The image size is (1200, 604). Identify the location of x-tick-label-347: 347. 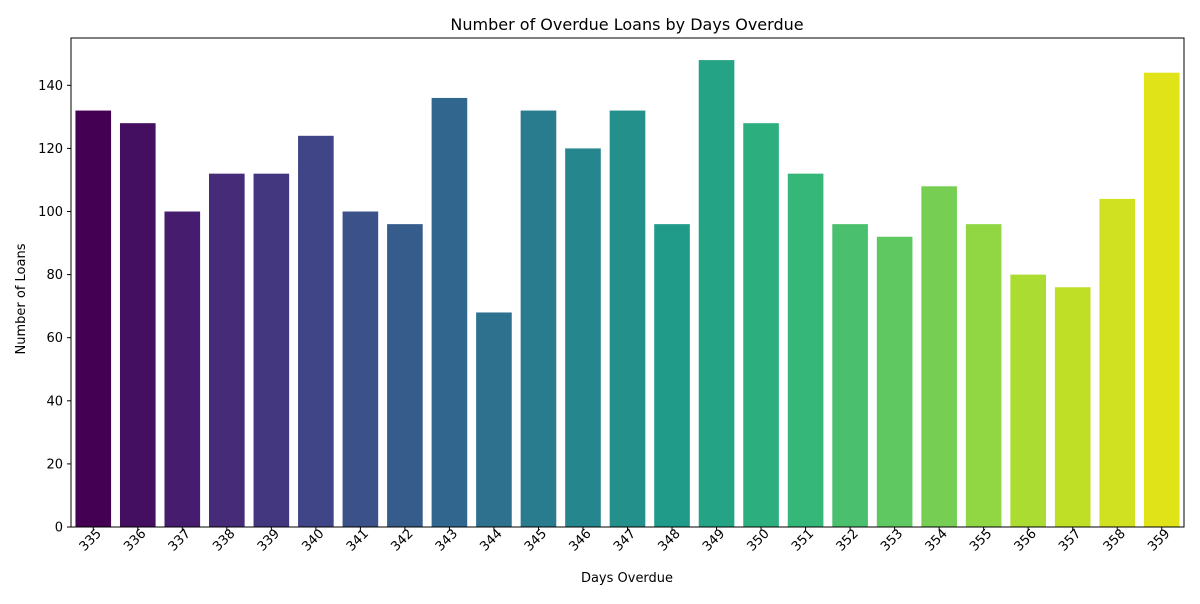
(625, 540).